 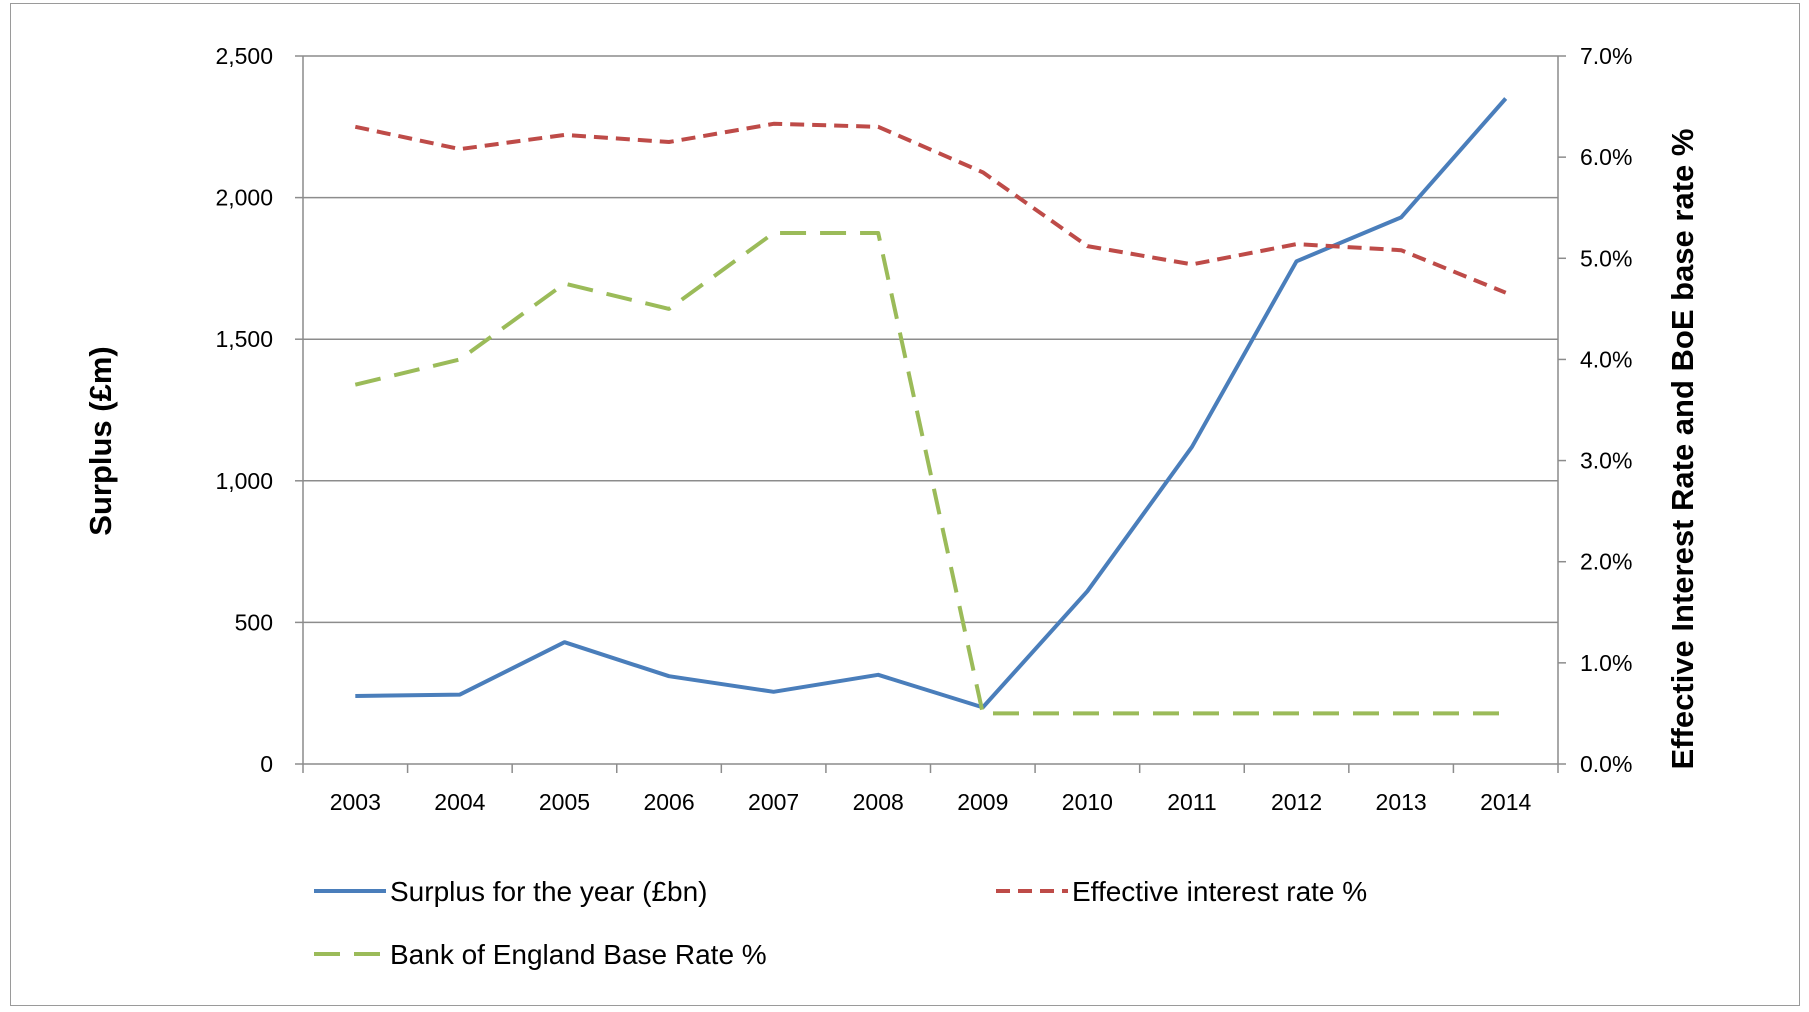 What do you see at coordinates (244, 56) in the screenshot?
I see `left-tick-label: 2,500` at bounding box center [244, 56].